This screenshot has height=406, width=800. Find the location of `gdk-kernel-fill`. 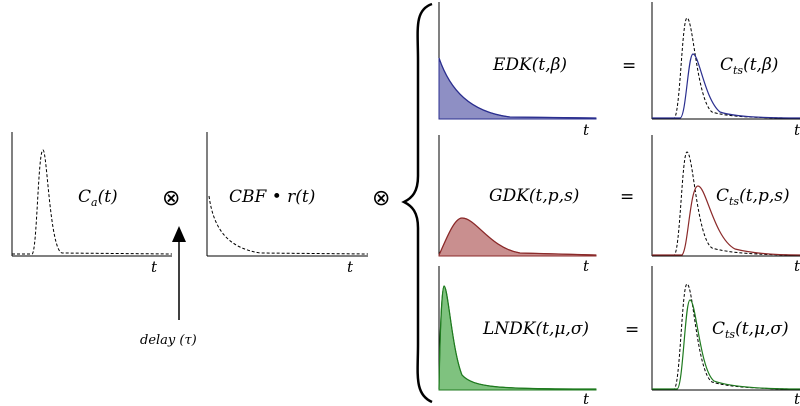

gdk-kernel-fill is located at coordinates (517, 237).